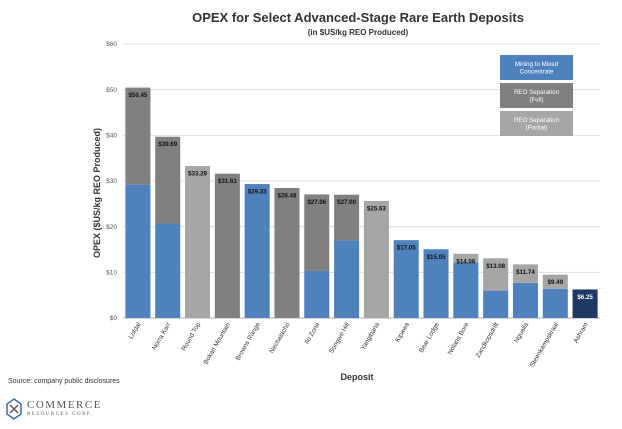  I want to click on category-label: Bokan Mountain, so click(218, 343).